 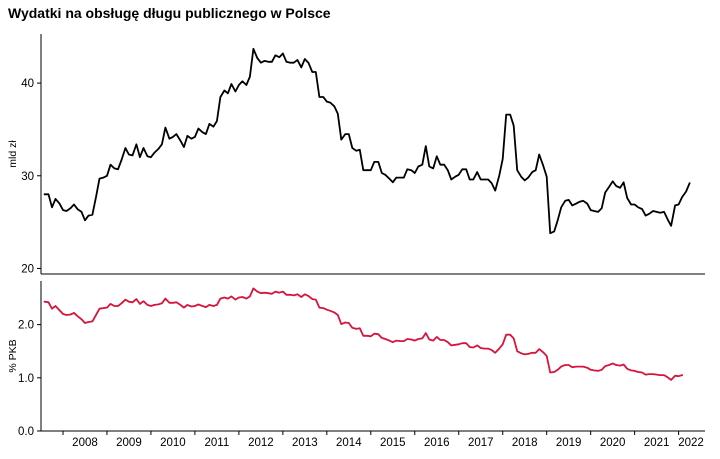 What do you see at coordinates (27, 269) in the screenshot?
I see `top-y-tick-label: 20` at bounding box center [27, 269].